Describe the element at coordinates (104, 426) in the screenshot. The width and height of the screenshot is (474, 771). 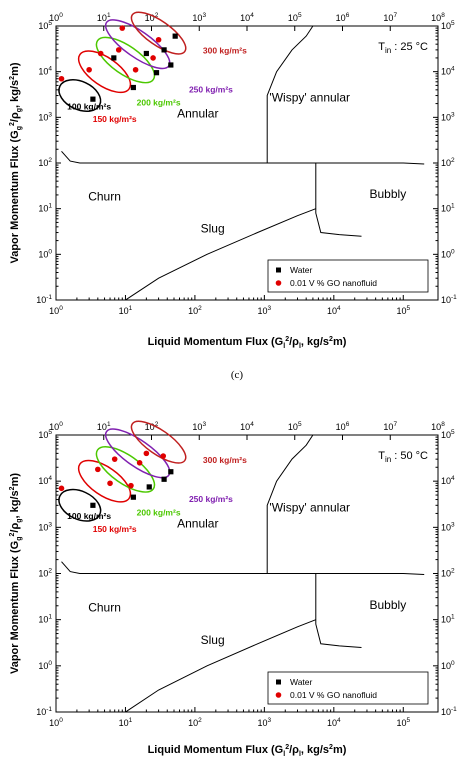
I see `x-top-tick-label: 10¹` at that location.